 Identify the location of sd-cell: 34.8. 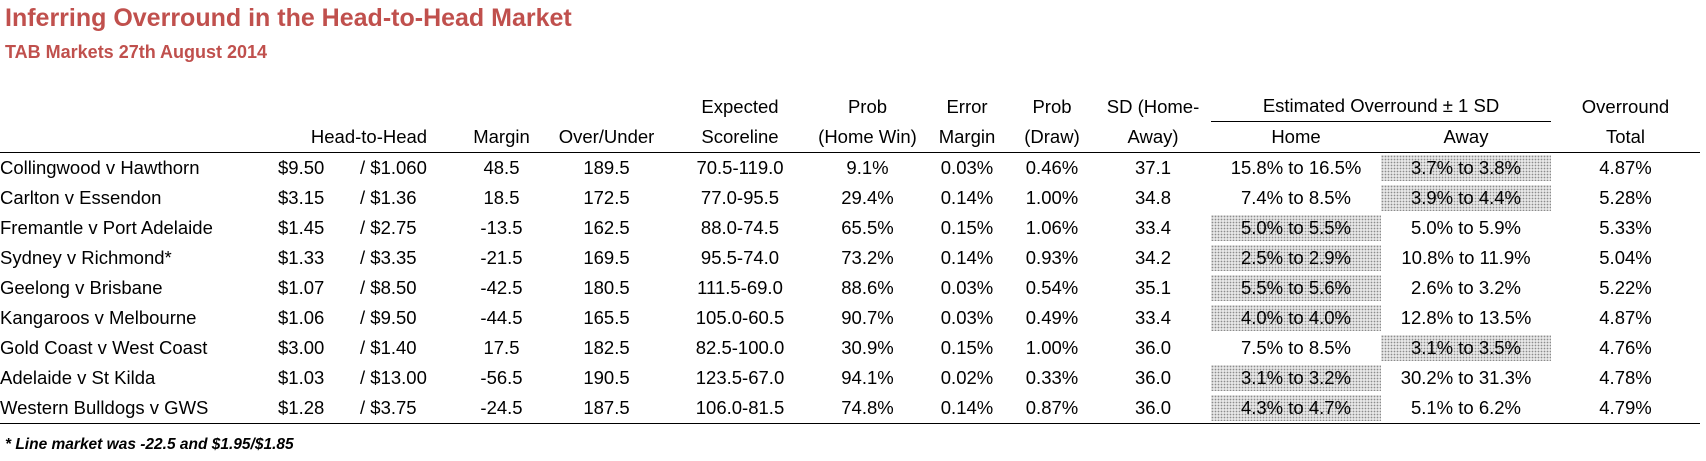
(1152, 197).